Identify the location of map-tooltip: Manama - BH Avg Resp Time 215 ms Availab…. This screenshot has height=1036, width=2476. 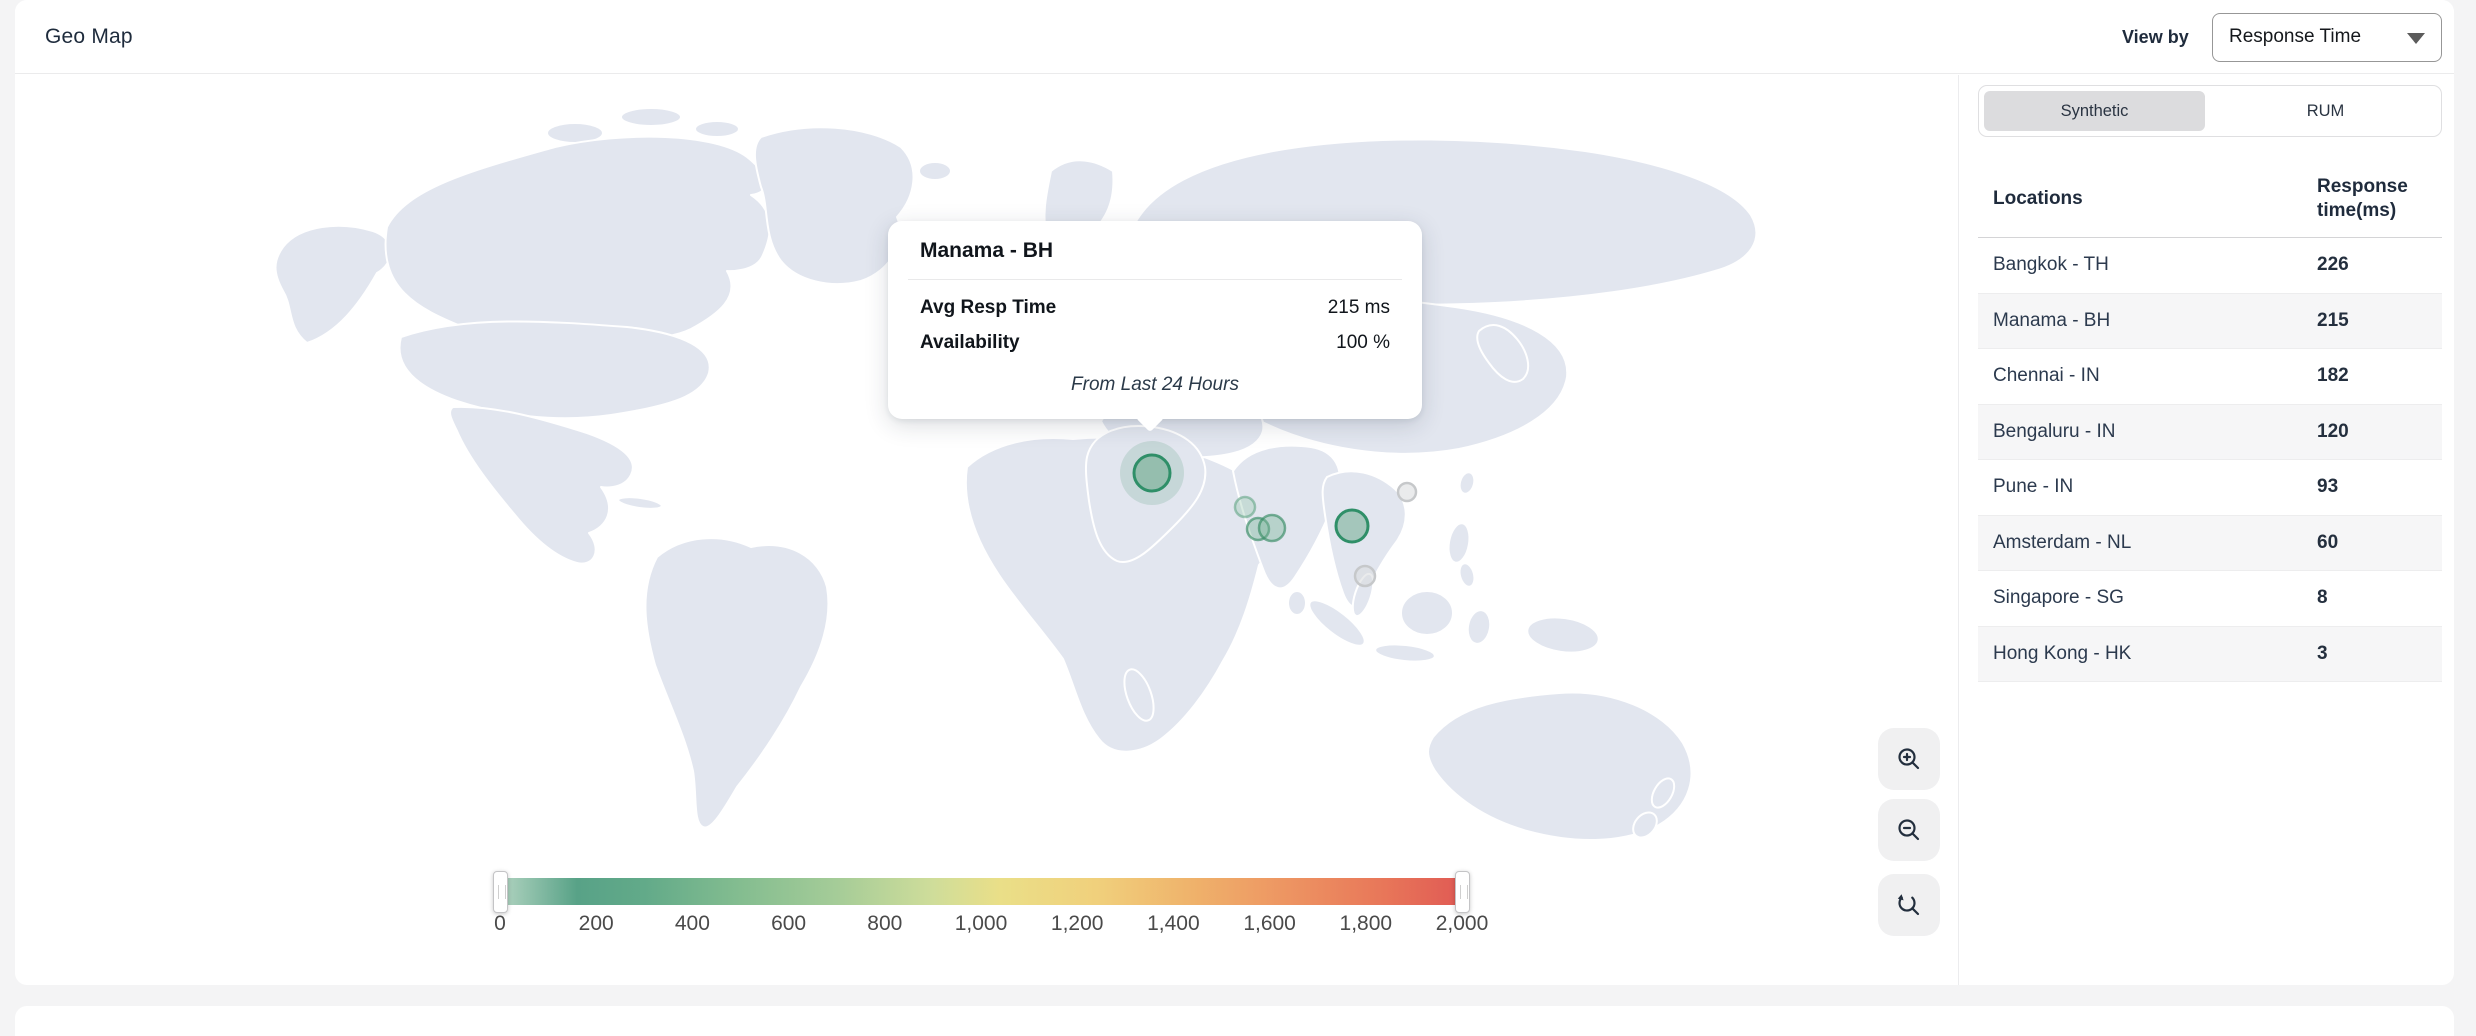
(1155, 327).